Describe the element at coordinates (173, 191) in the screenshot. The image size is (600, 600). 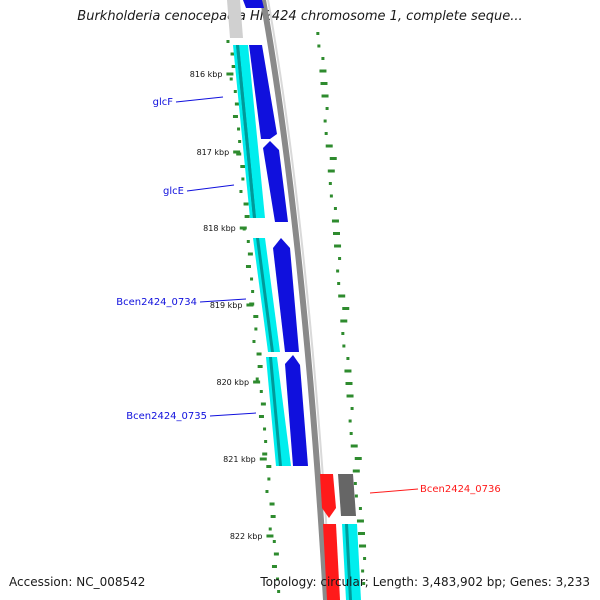
I see `gene-label: glcE` at that location.